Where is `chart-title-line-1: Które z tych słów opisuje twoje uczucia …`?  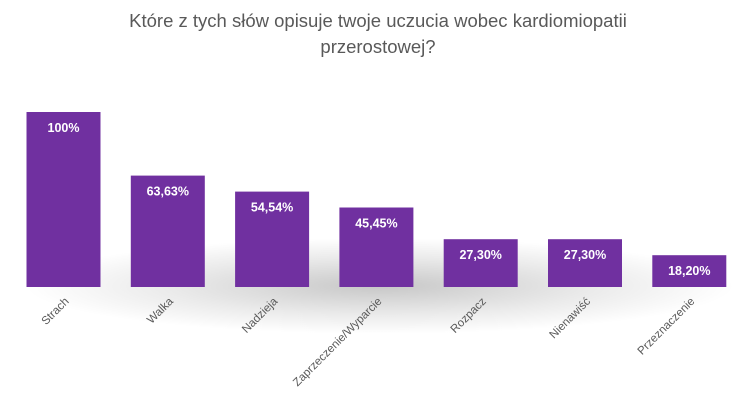
chart-title-line-1: Które z tych słów opisuje twoje uczucia … is located at coordinates (378, 20).